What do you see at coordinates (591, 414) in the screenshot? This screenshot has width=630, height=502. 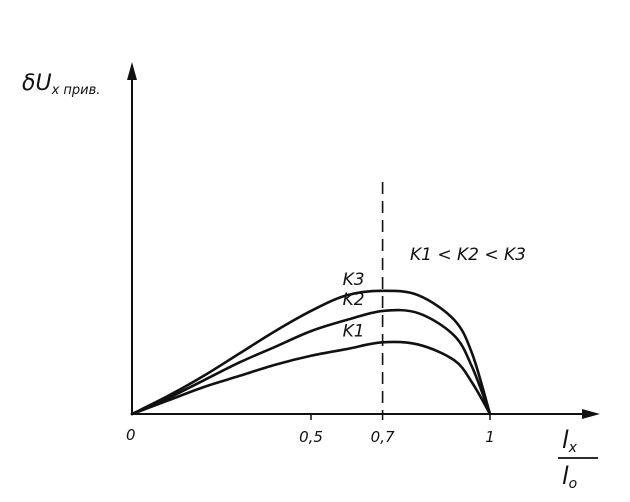 I see `x-axis-arrow` at bounding box center [591, 414].